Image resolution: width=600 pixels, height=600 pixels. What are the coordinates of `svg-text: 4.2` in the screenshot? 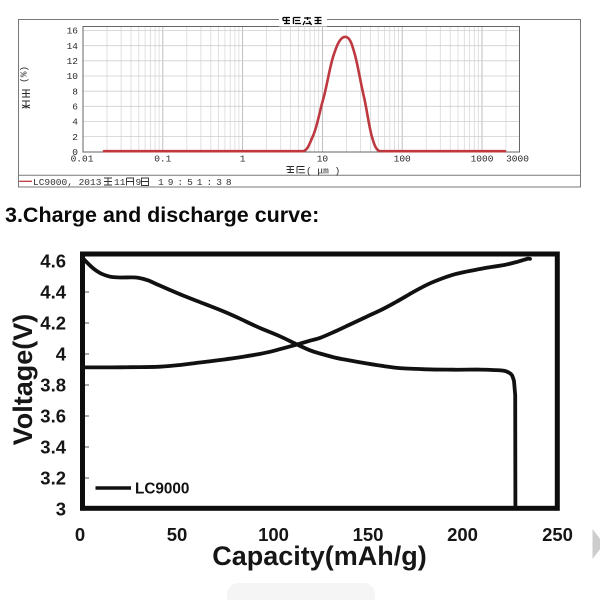 It's located at (53, 323).